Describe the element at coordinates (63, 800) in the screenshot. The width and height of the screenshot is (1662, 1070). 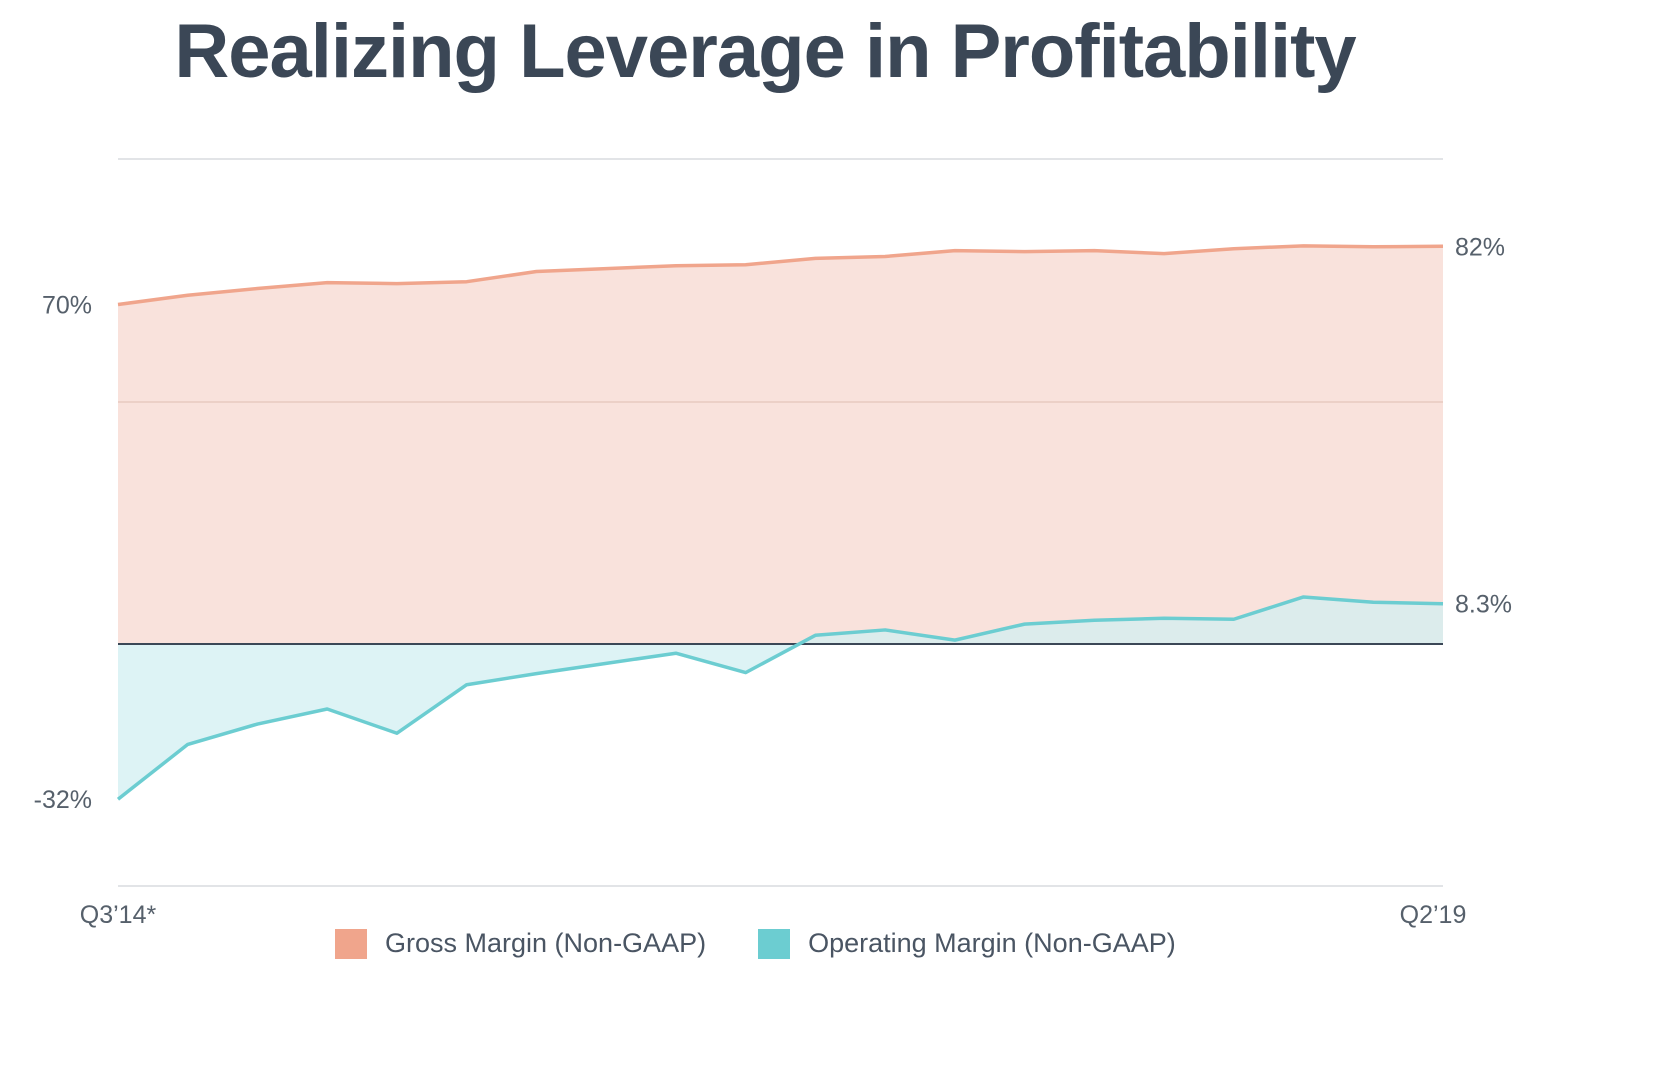
I see `label-operating-start: -32%` at that location.